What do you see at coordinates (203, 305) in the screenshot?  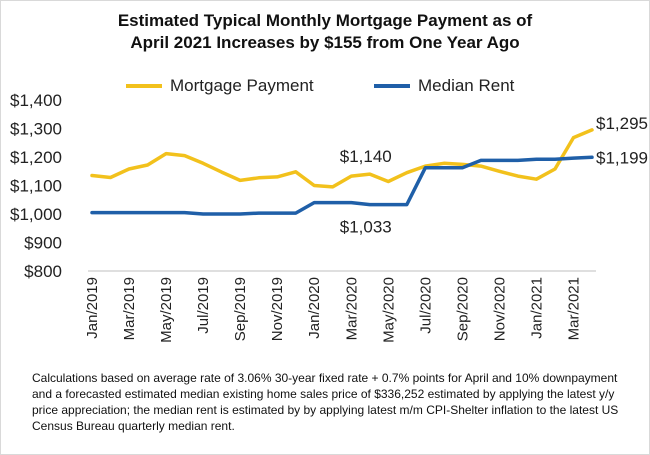 I see `x-tick-label: Jul/2019` at bounding box center [203, 305].